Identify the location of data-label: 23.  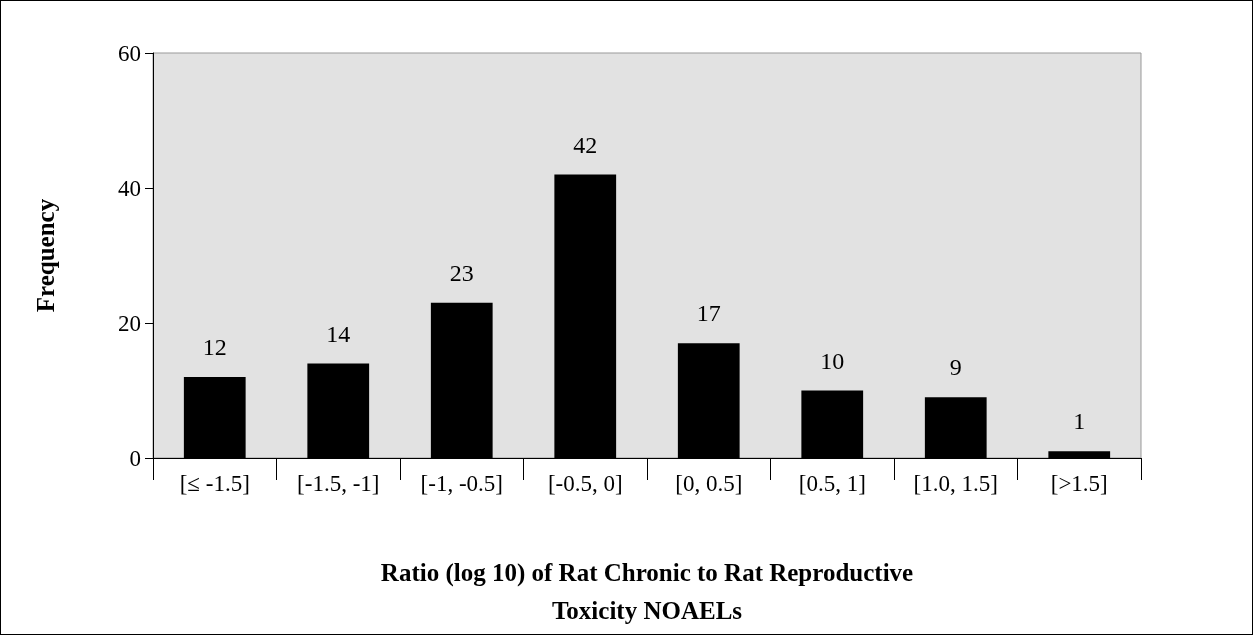
(461, 272).